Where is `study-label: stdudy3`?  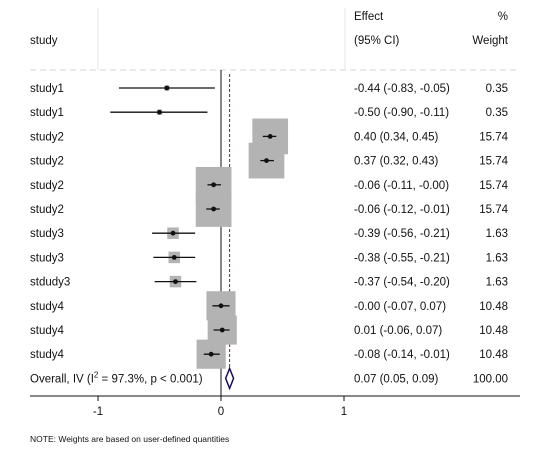
study-label: stdudy3 is located at coordinates (50, 283).